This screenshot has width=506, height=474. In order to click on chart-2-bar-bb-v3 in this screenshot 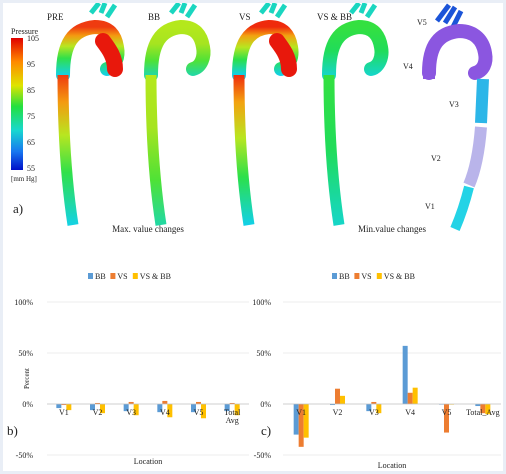, I will do `click(369, 408)`.